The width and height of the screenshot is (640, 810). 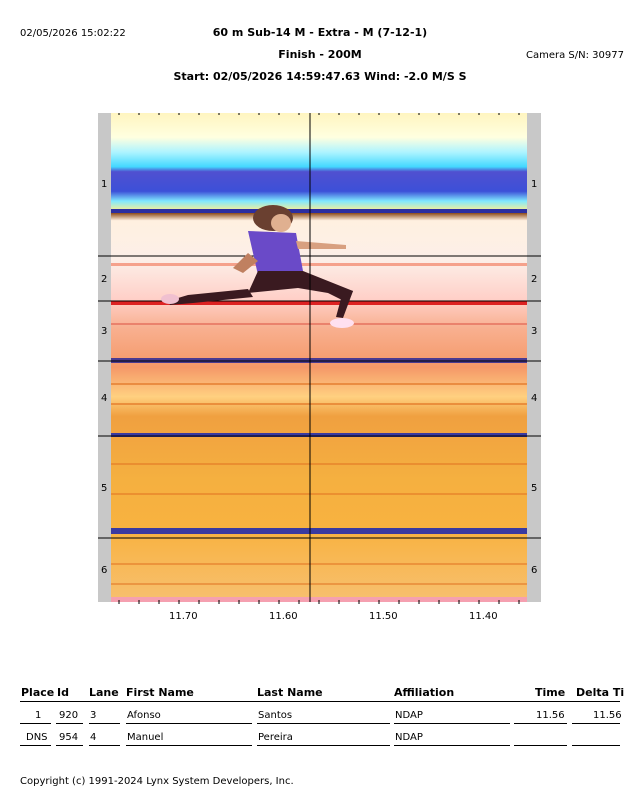 What do you see at coordinates (534, 488) in the screenshot?
I see `lane-label-right: 5` at bounding box center [534, 488].